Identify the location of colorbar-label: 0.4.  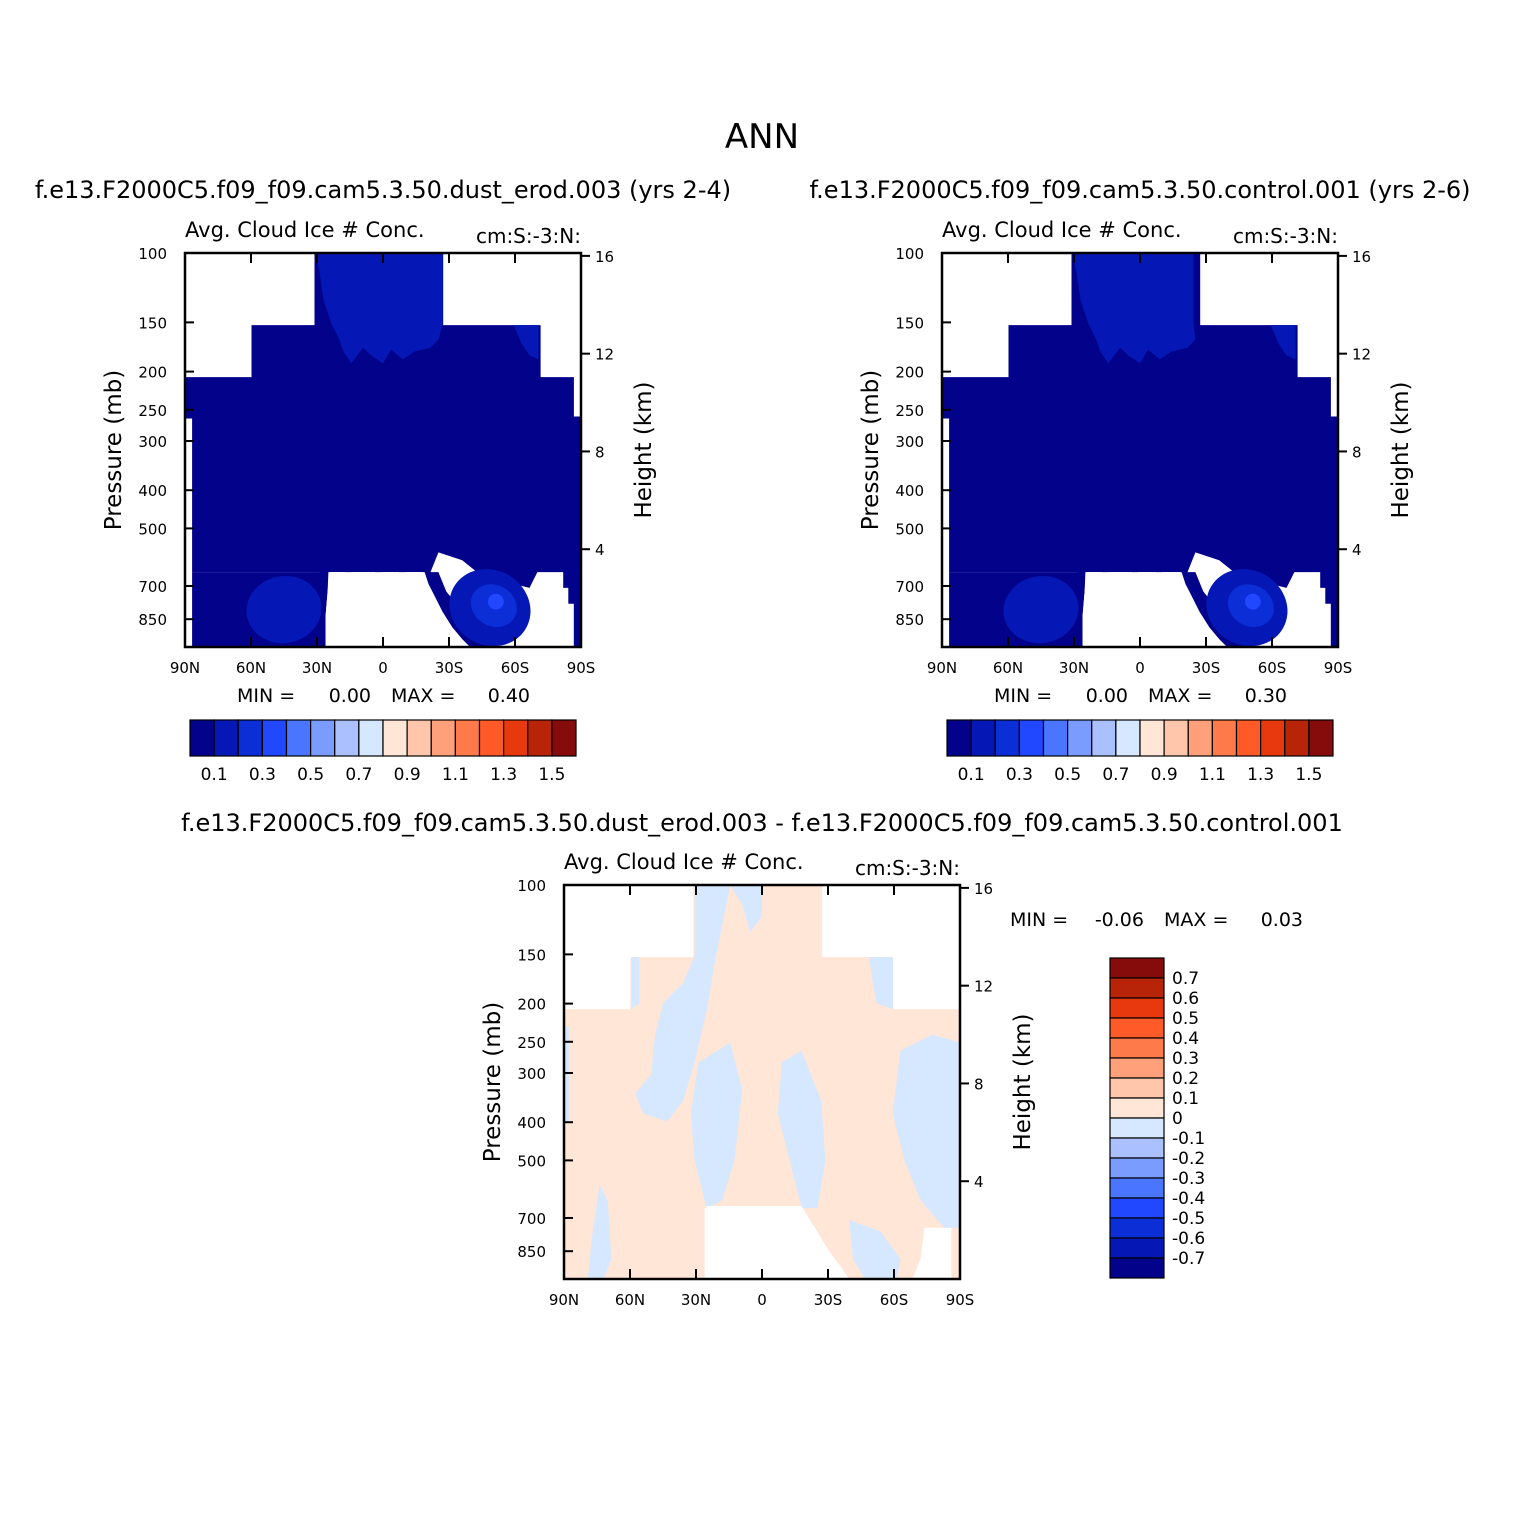
(1185, 1039).